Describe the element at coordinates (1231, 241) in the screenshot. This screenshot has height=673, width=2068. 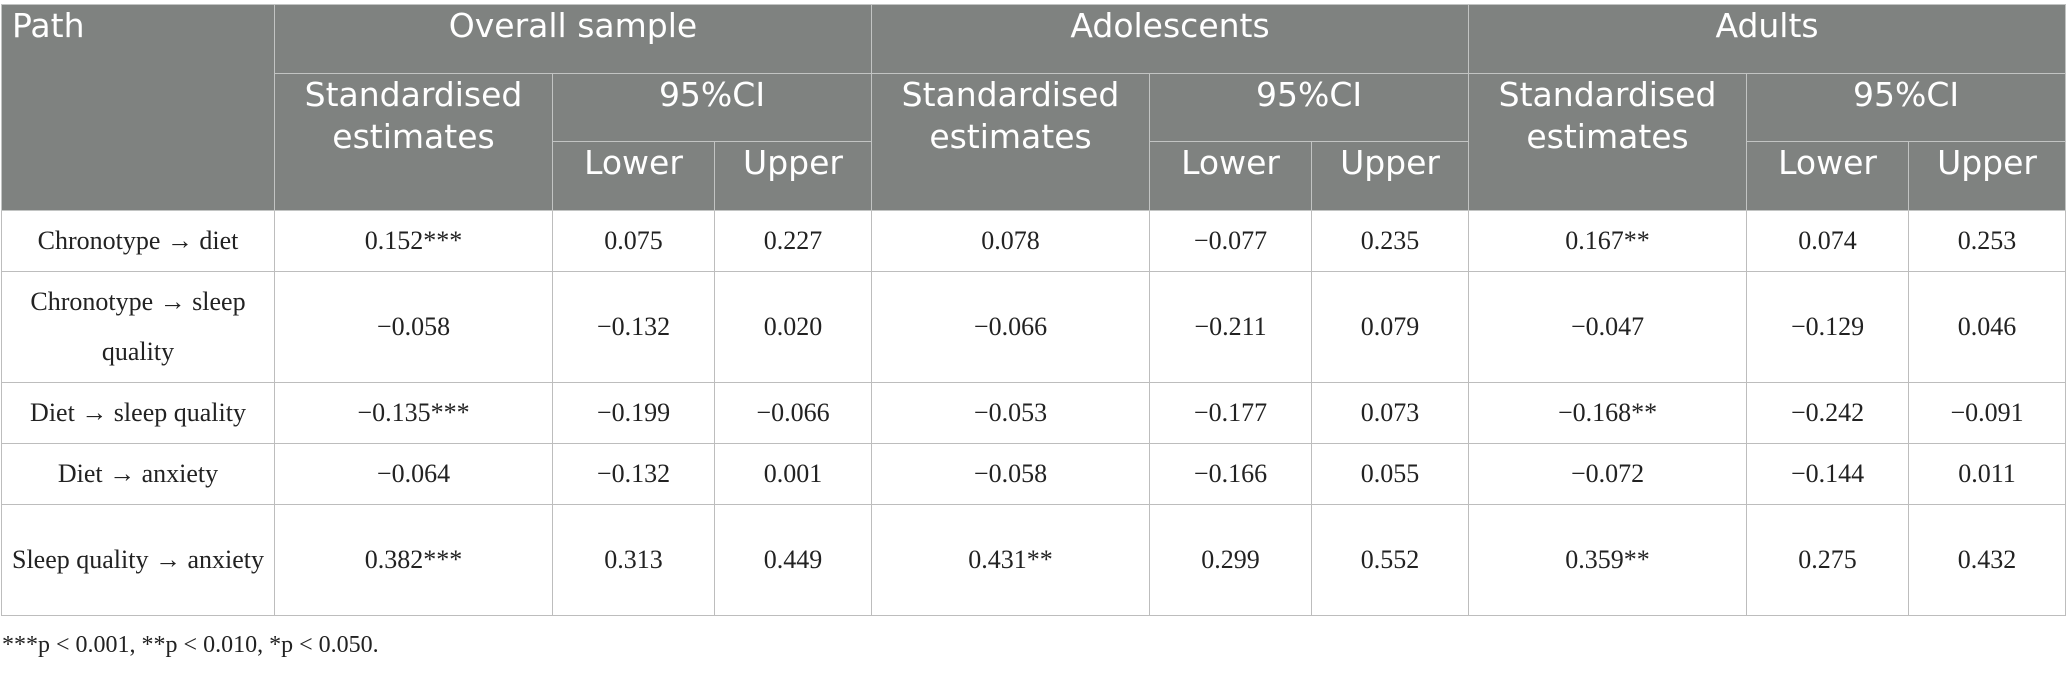
I see `lower-cell: −0.077` at that location.